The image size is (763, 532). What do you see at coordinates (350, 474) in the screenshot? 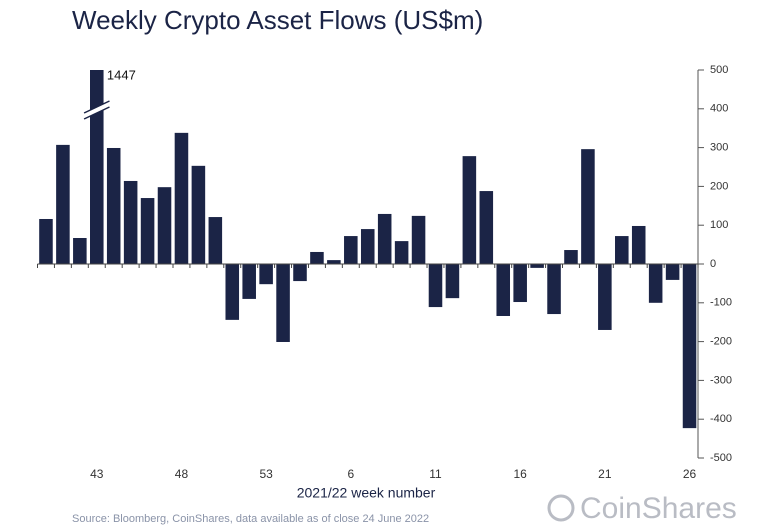
I see `x-tick-label: 6` at bounding box center [350, 474].